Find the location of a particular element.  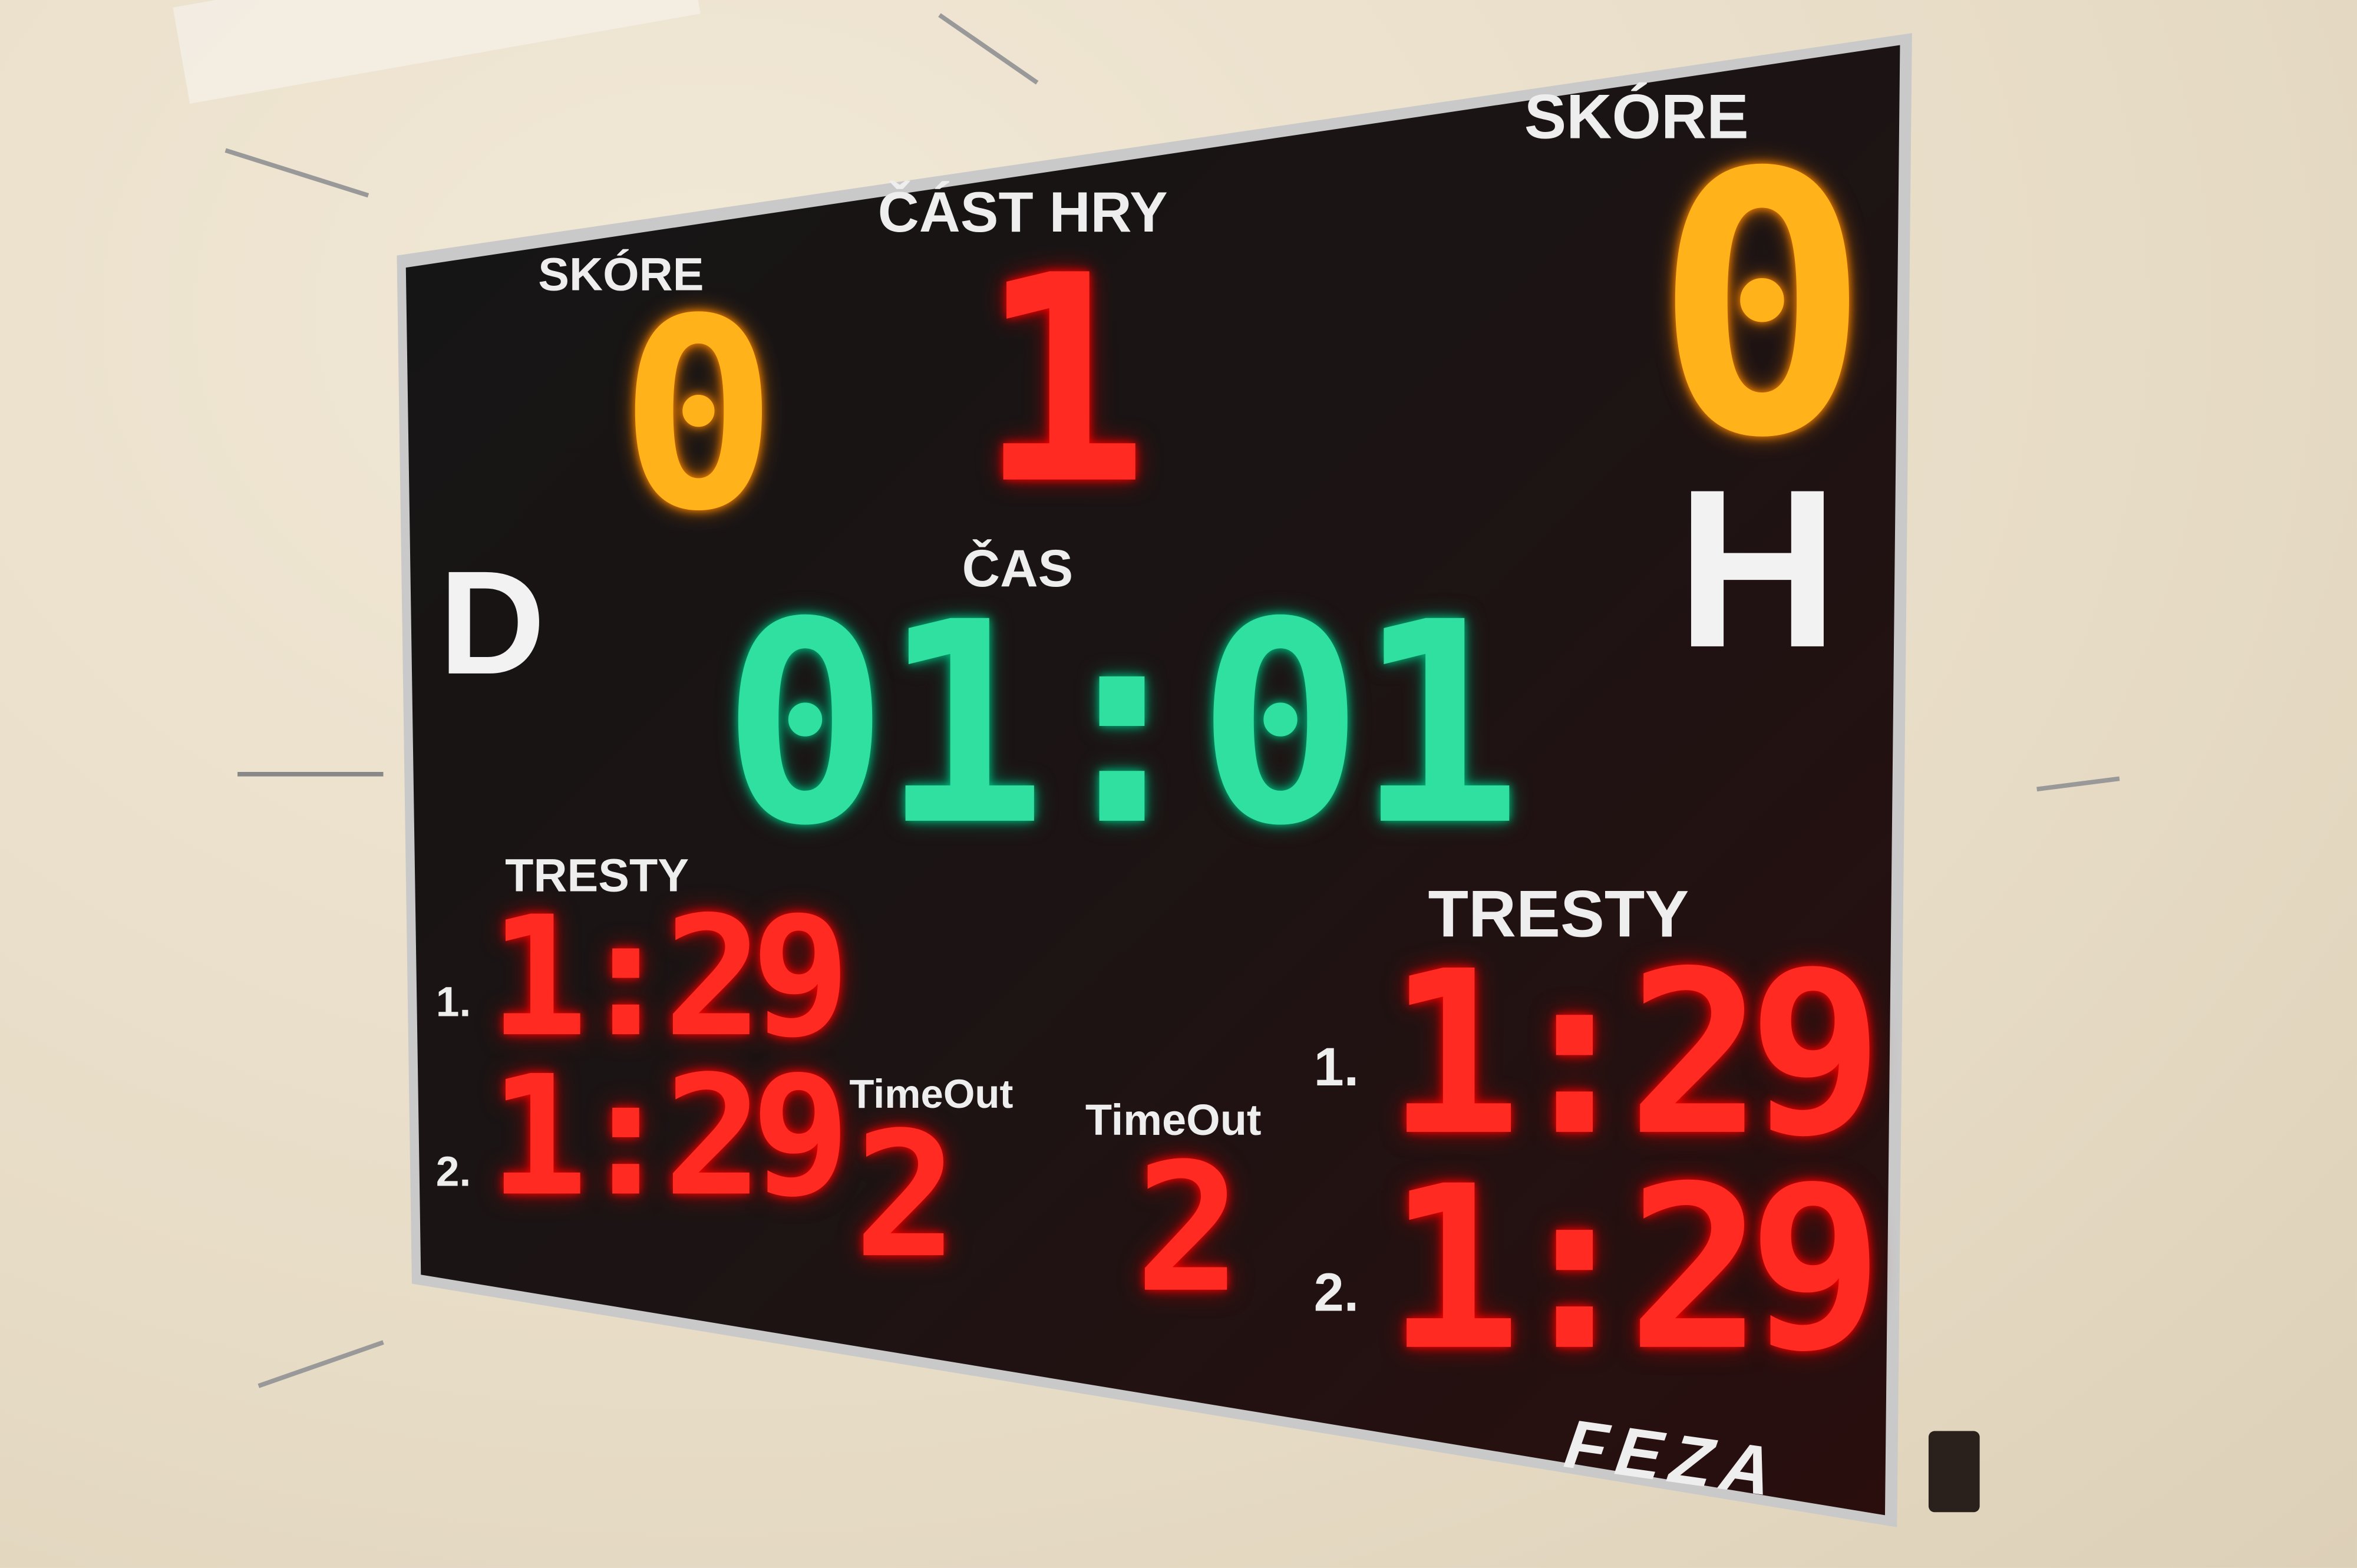

control-box is located at coordinates (1954, 1472).